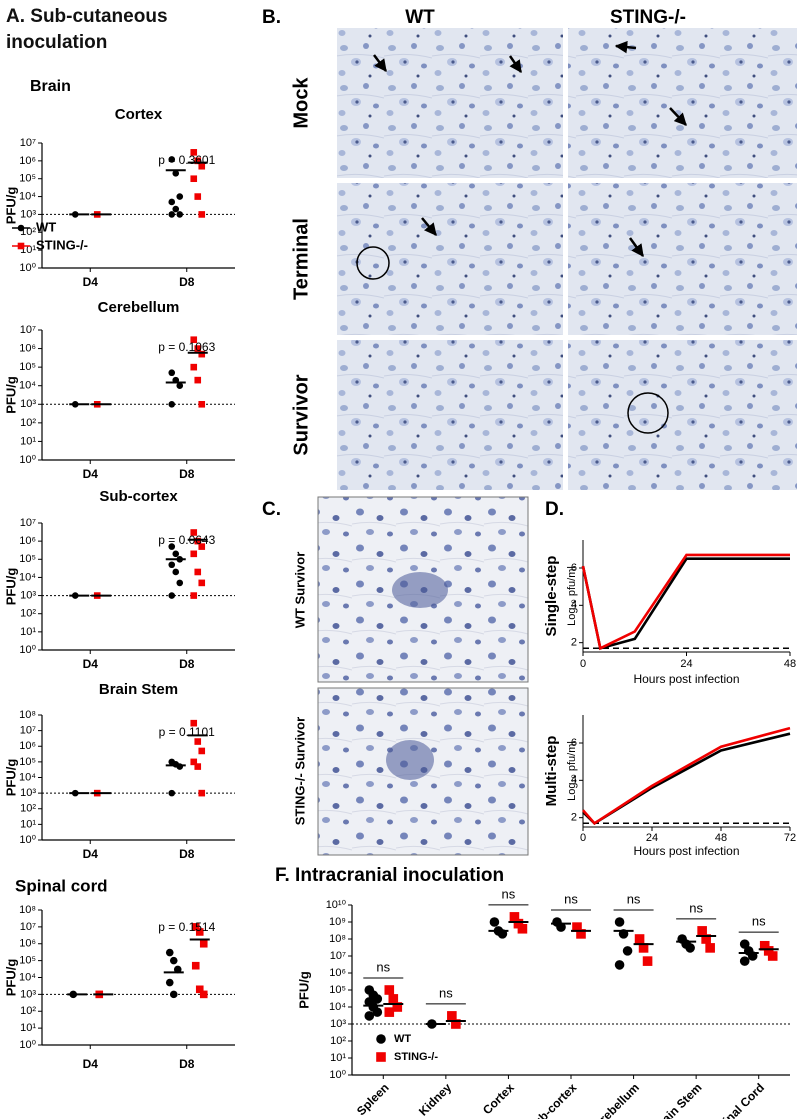 This screenshot has height=1119, width=800. What do you see at coordinates (686, 851) in the screenshot?
I see `x-axis-label: Hours post infection` at bounding box center [686, 851].